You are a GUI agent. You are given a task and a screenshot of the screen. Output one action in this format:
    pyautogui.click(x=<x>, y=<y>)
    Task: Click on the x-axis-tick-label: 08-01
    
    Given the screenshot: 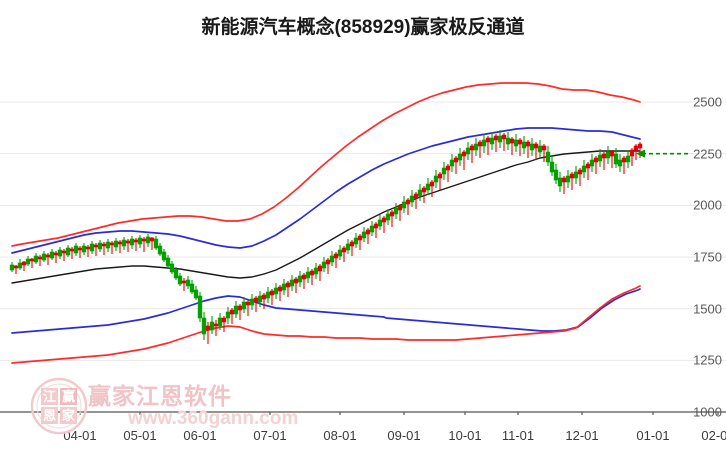 What is the action you would take?
    pyautogui.click(x=340, y=435)
    